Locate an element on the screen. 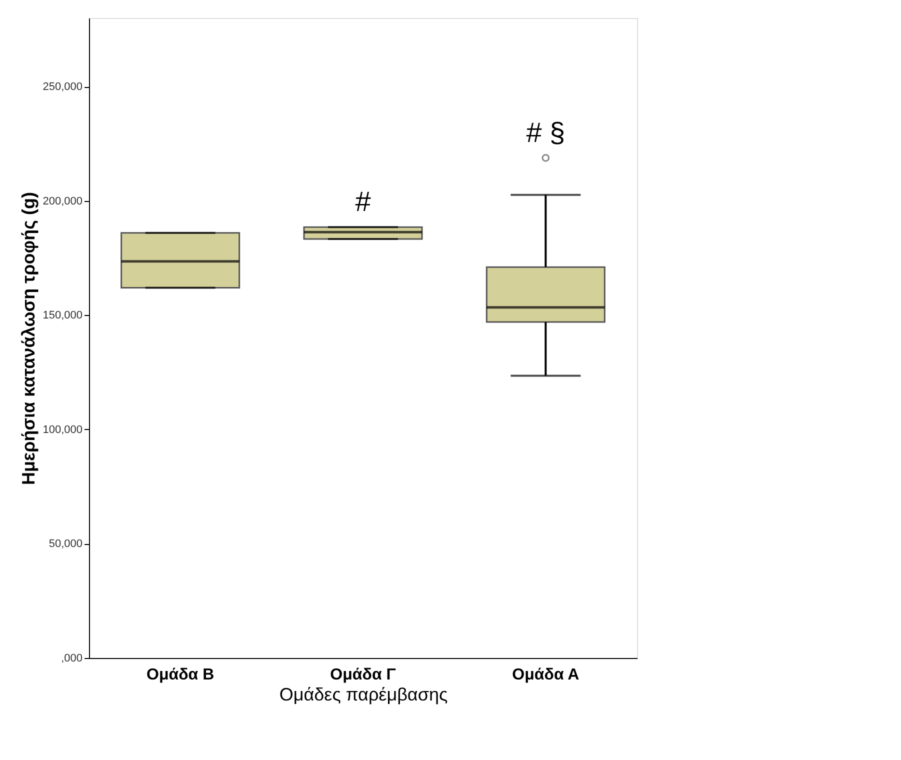  annotation: # § is located at coordinates (546, 132).